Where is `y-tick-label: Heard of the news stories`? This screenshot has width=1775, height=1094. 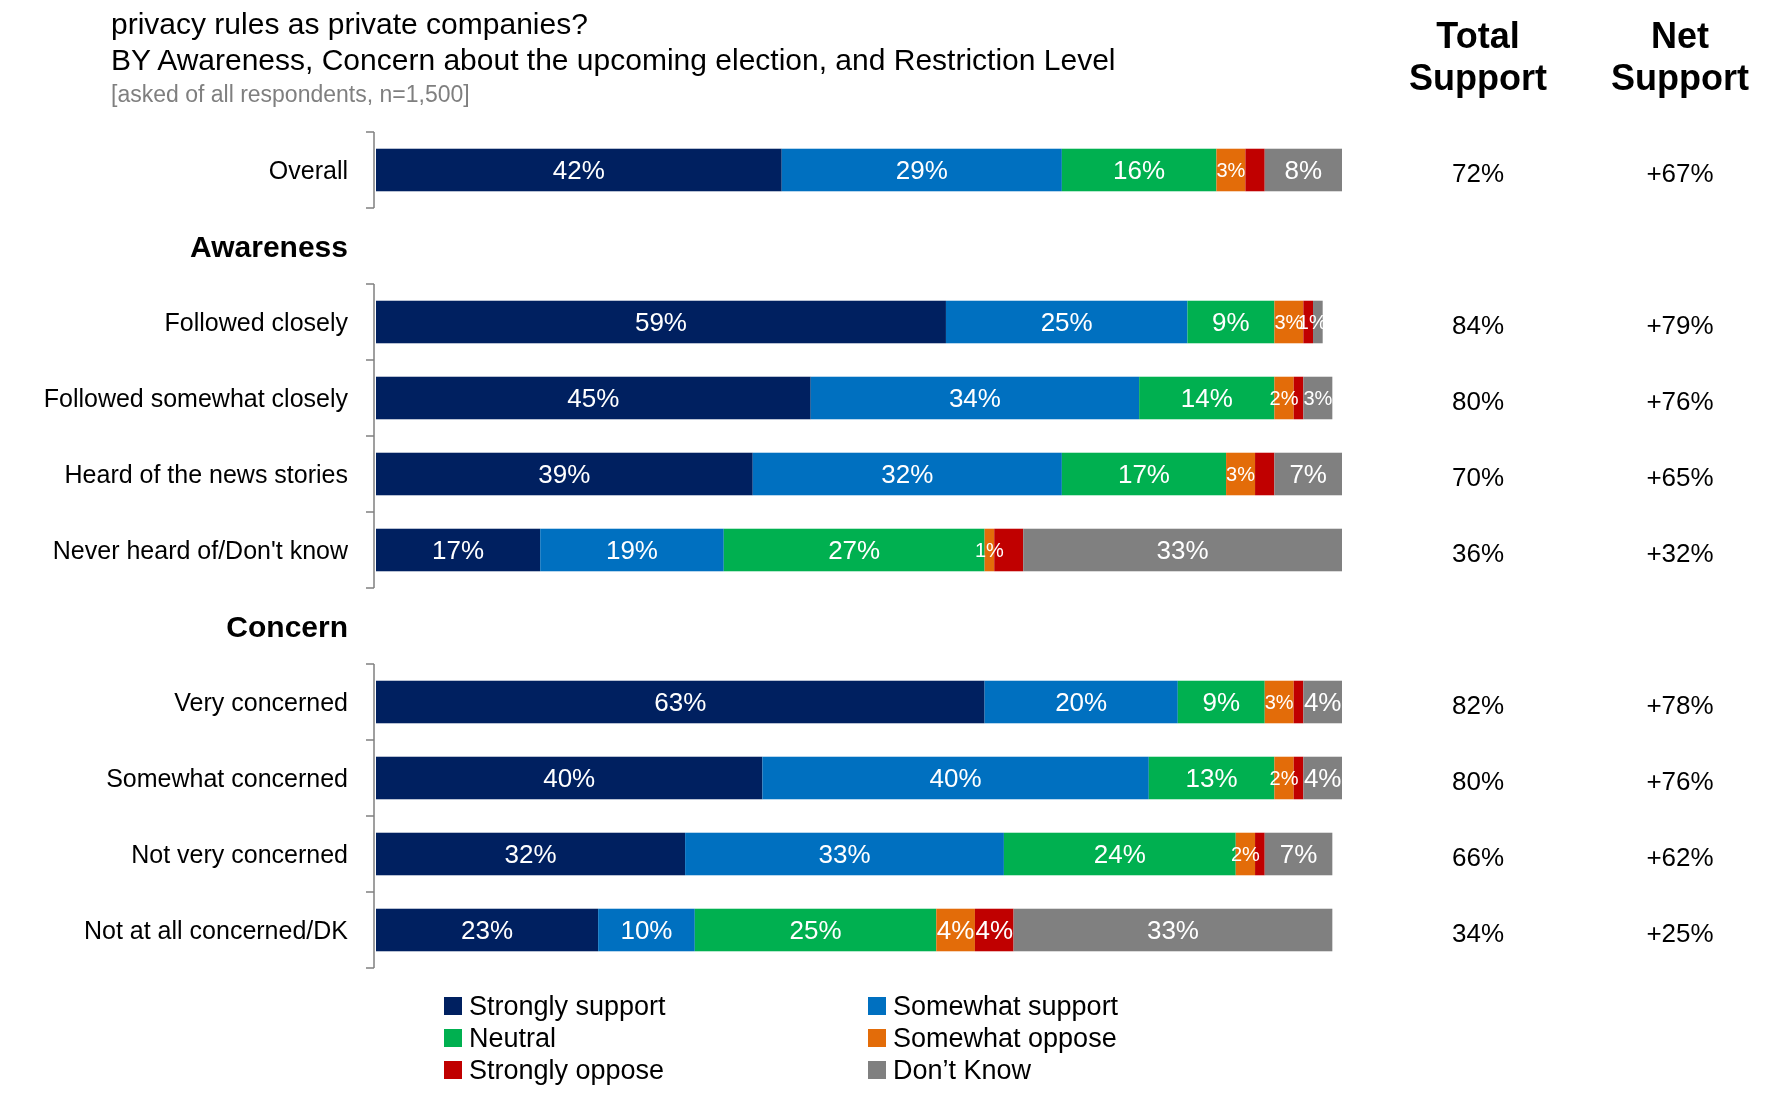
y-tick-label: Heard of the news stories is located at coordinates (206, 473).